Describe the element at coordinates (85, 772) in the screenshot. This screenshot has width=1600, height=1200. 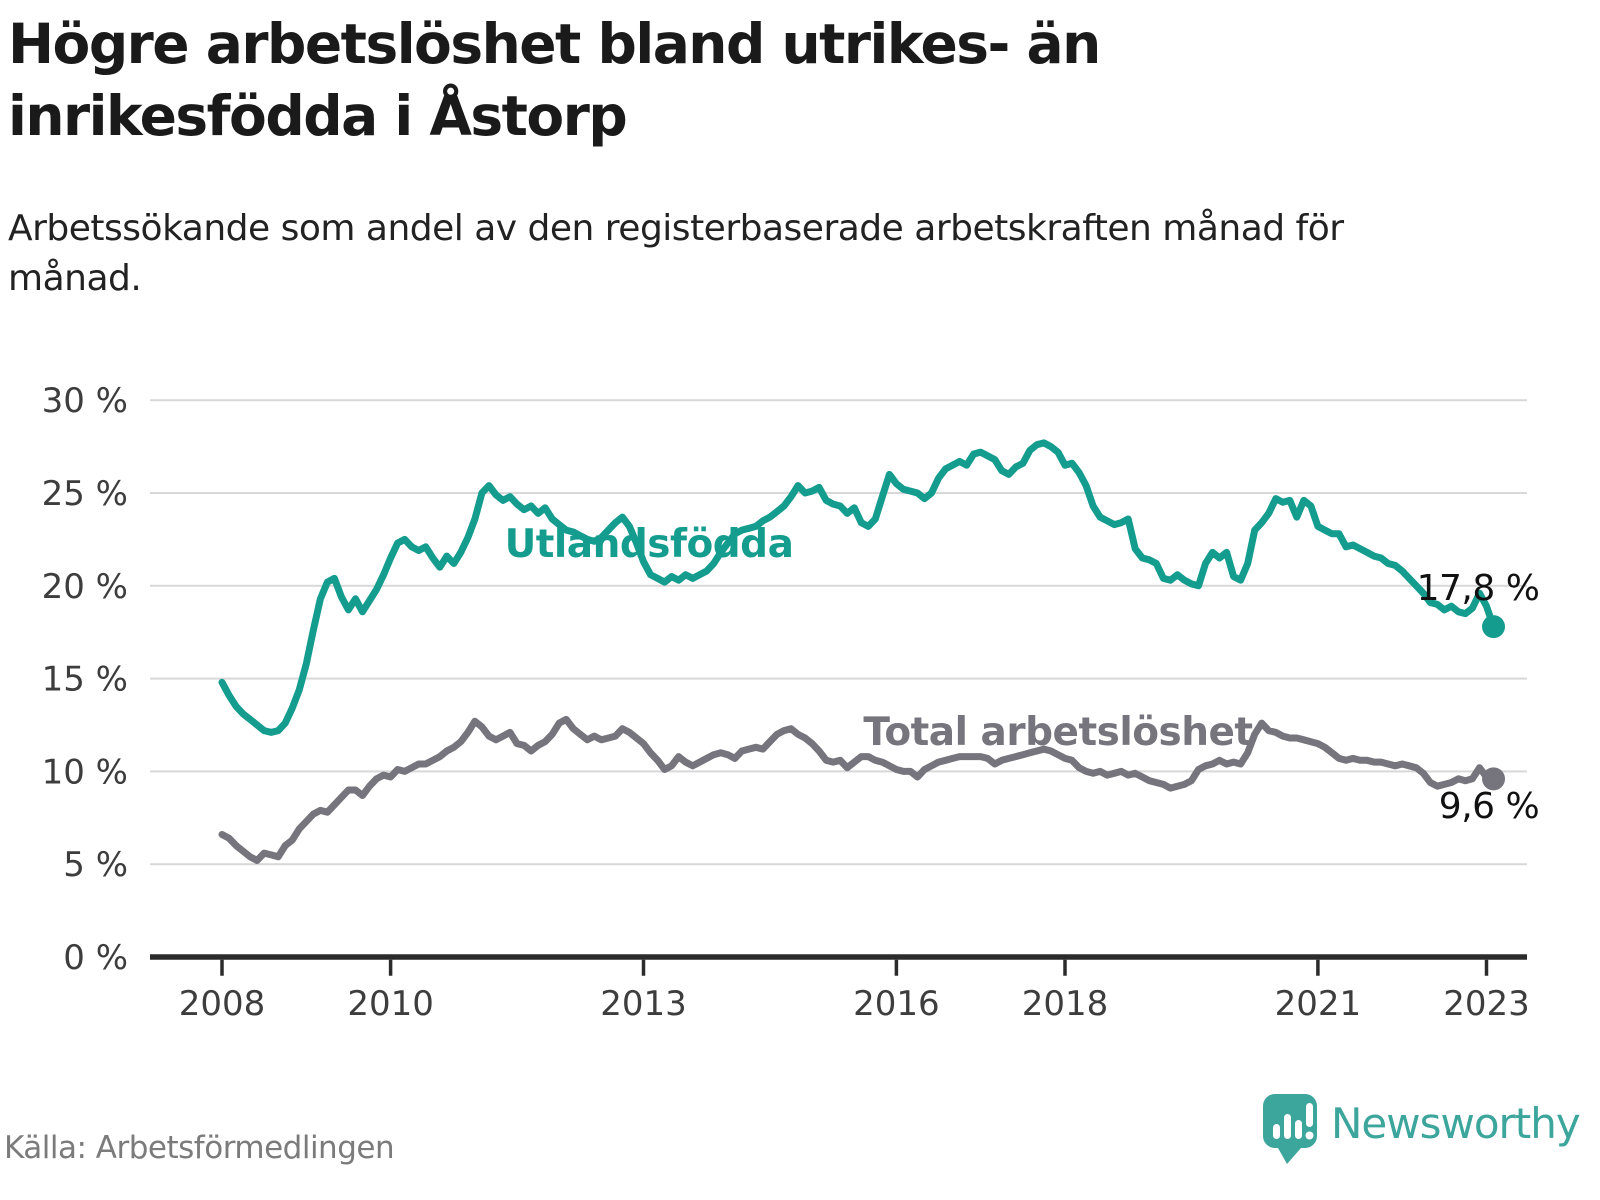
I see `y-axis-label-10: 10 %` at that location.